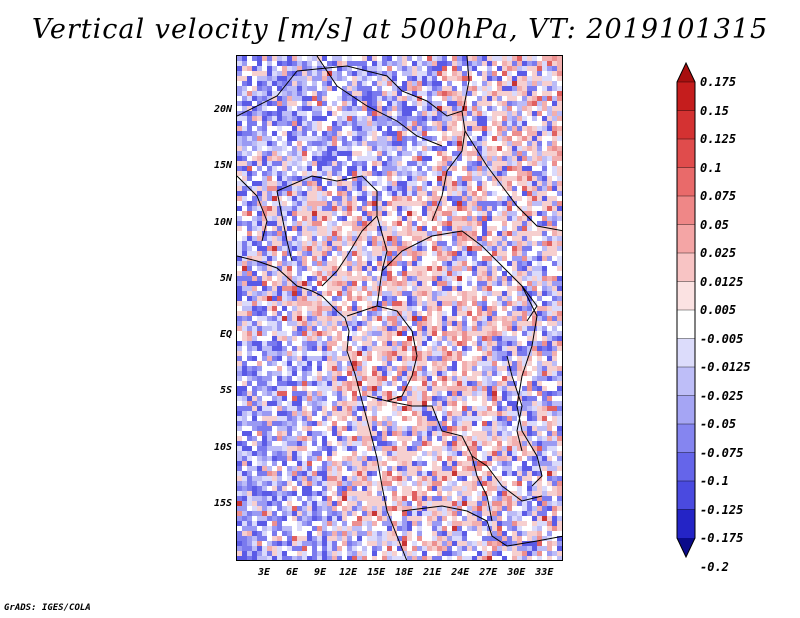  What do you see at coordinates (225, 278) in the screenshot?
I see `lat-label: 5N` at bounding box center [225, 278].